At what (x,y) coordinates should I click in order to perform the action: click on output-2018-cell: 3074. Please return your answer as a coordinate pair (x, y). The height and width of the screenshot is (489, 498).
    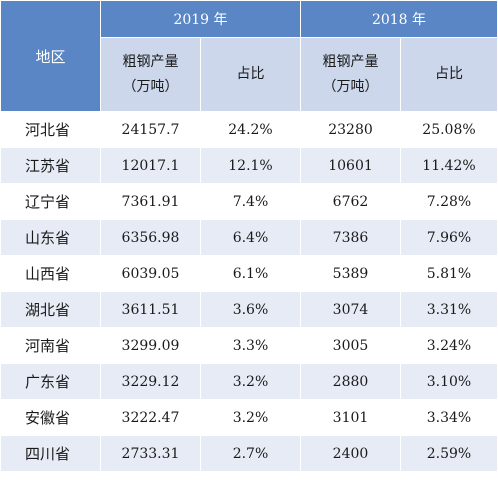
    Looking at the image, I should click on (350, 309).